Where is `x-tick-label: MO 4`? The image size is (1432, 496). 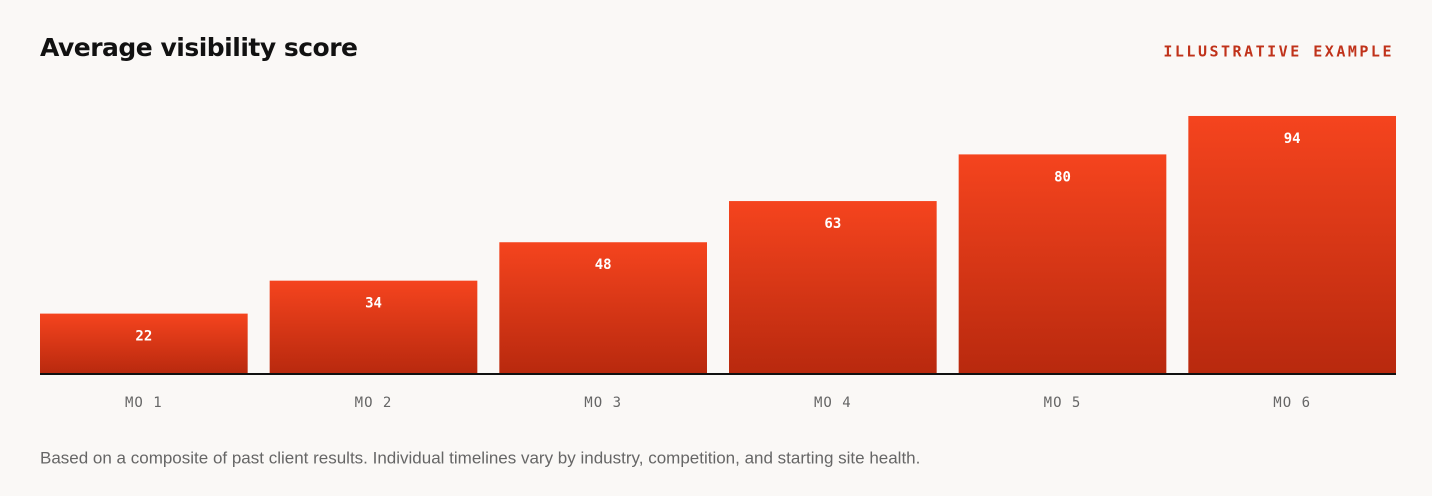
x-tick-label: MO 4 is located at coordinates (833, 403).